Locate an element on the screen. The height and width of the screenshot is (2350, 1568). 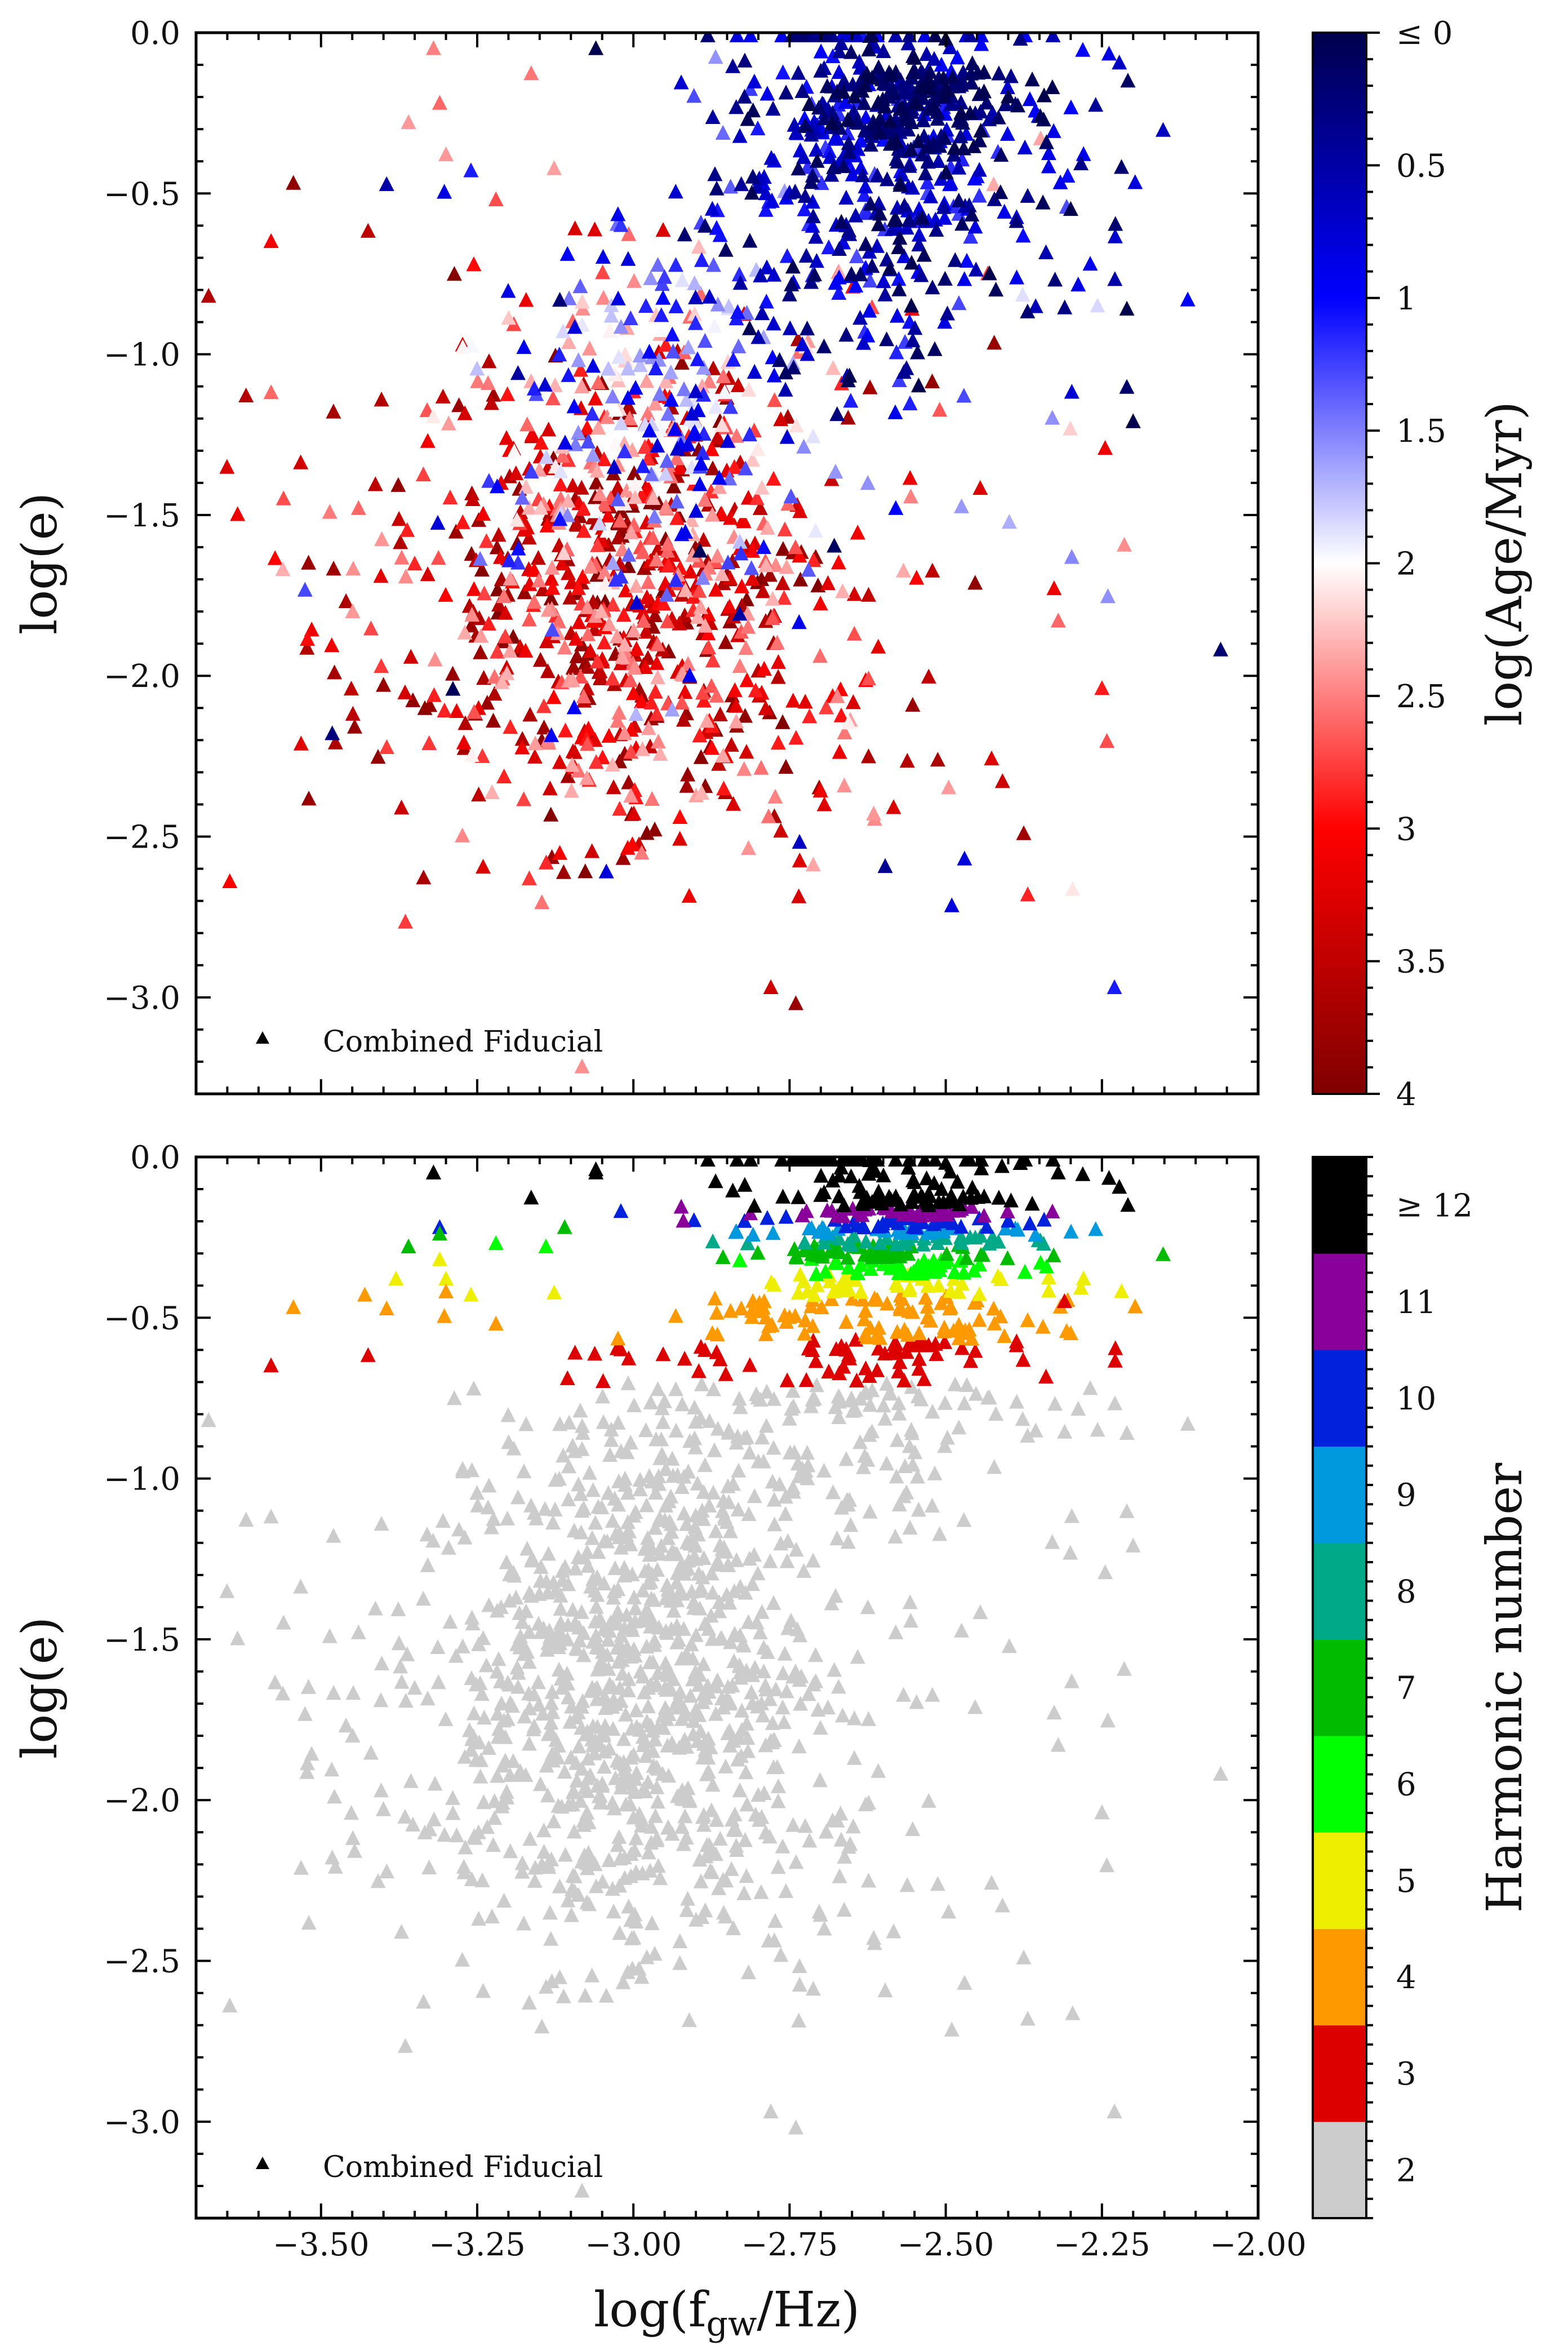
top-y-axis-title: log(e) is located at coordinates (40, 564).